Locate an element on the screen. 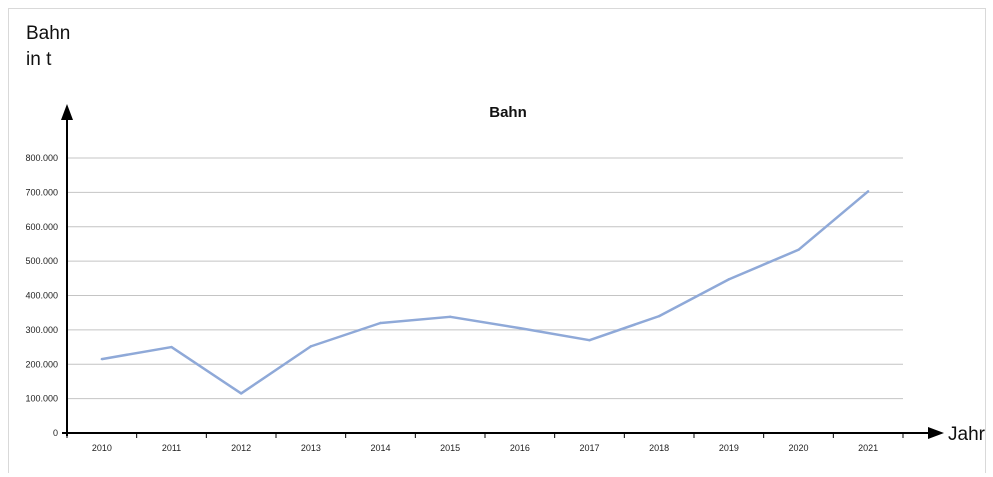 Image resolution: width=993 pixels, height=477 pixels. x-tick-label: 2011 is located at coordinates (171, 448).